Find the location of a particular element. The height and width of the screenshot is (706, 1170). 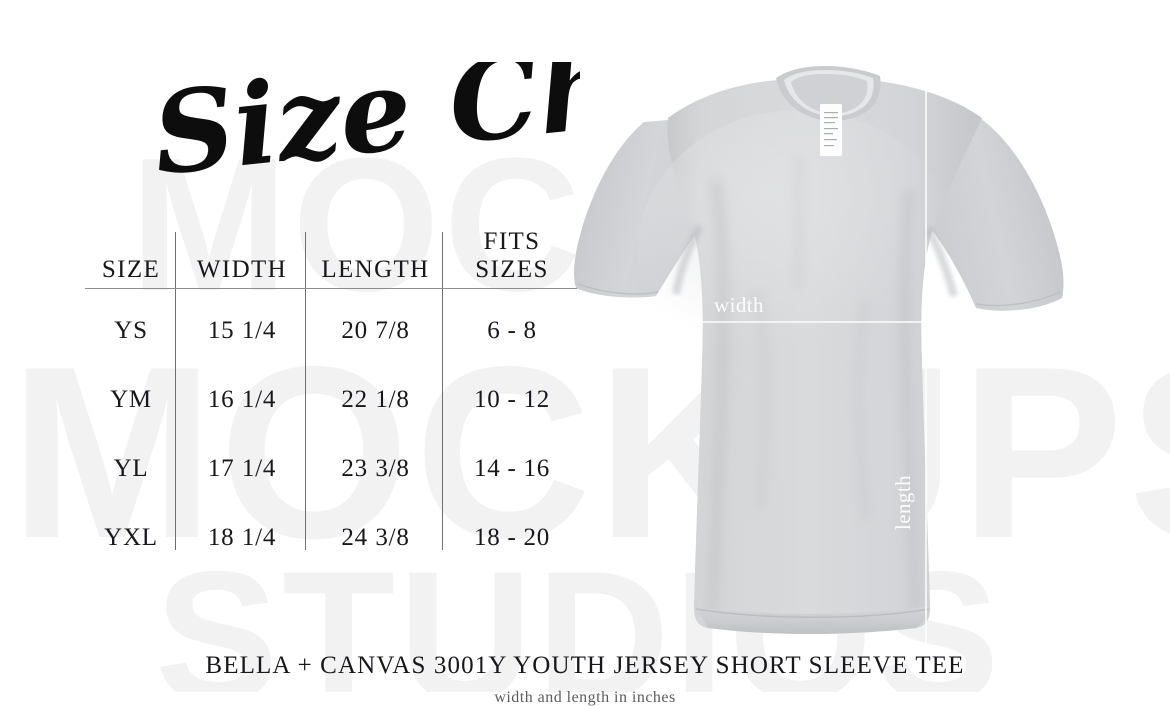

cell-length-fraction: 7/8 is located at coordinates (392, 330).